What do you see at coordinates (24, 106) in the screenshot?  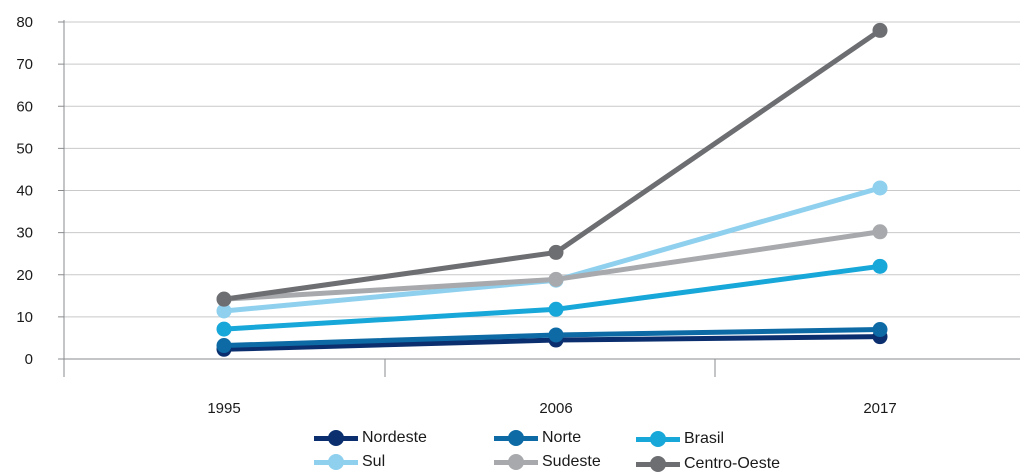 I see `y-tick-label: 60` at bounding box center [24, 106].